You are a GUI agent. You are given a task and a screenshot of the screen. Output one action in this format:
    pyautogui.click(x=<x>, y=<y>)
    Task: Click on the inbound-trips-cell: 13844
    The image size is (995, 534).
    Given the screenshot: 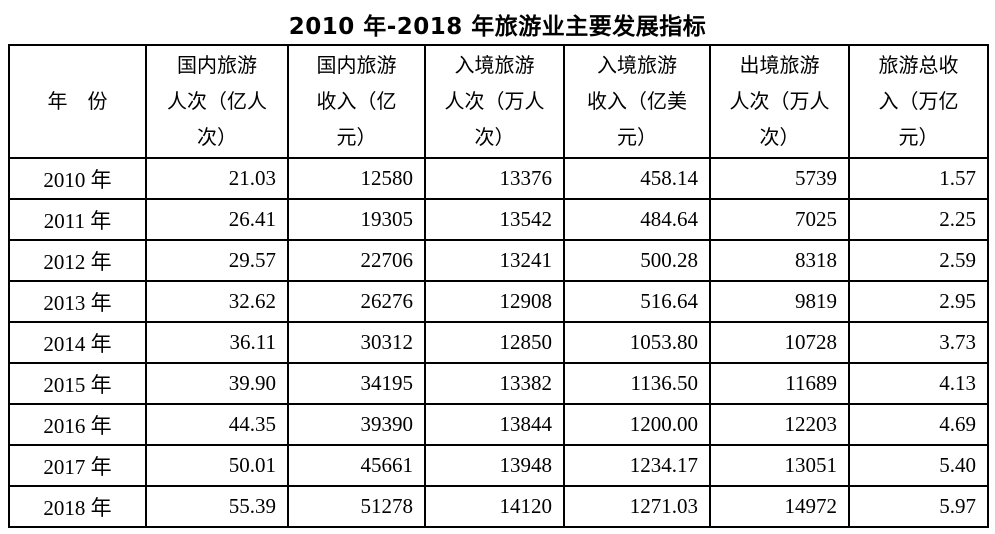 What is the action you would take?
    pyautogui.click(x=494, y=424)
    